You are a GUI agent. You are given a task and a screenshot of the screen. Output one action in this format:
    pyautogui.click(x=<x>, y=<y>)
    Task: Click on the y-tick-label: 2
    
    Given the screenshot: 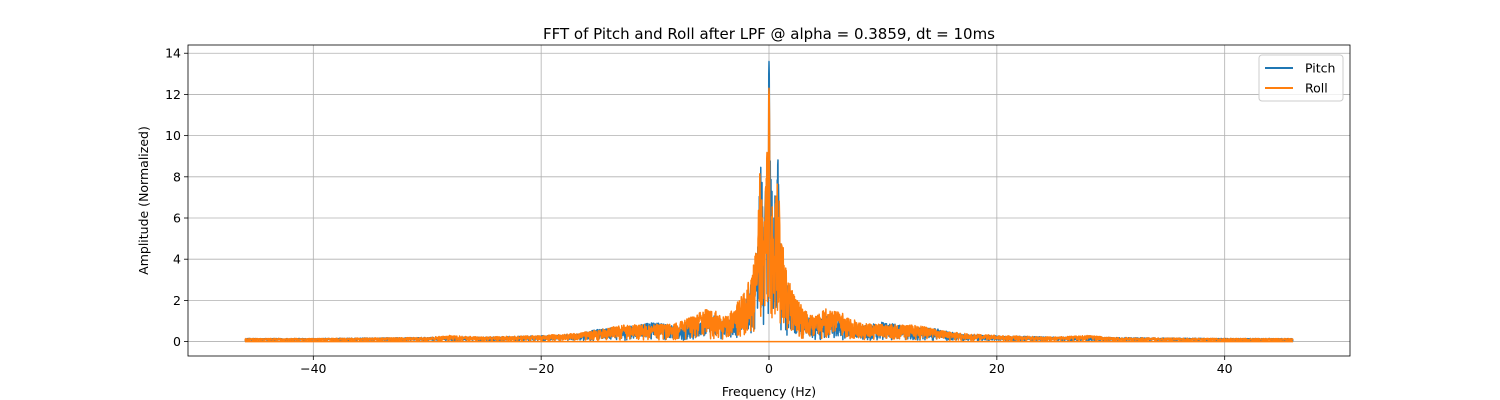 What is the action you would take?
    pyautogui.click(x=177, y=300)
    